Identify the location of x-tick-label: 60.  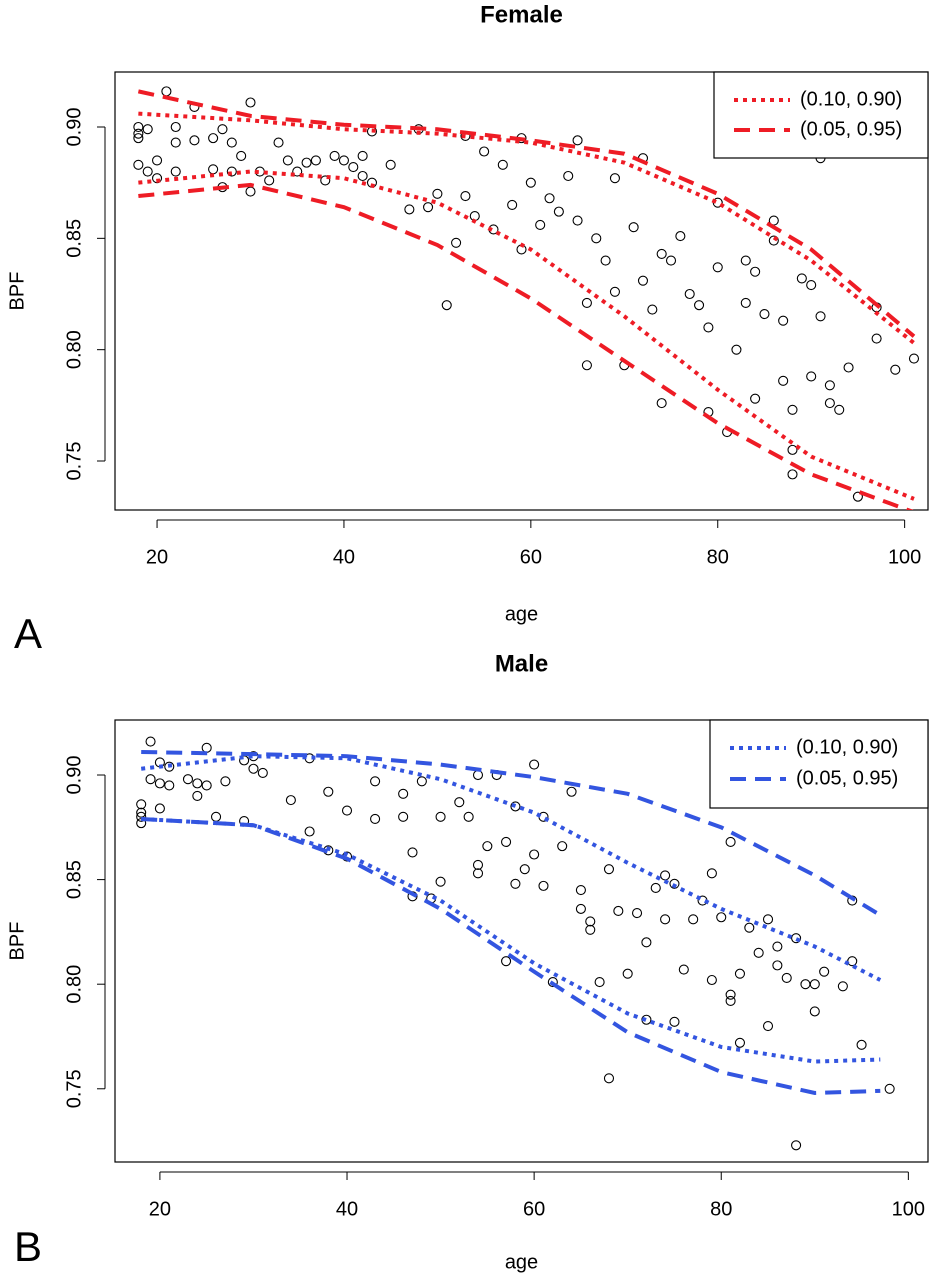
(534, 1209).